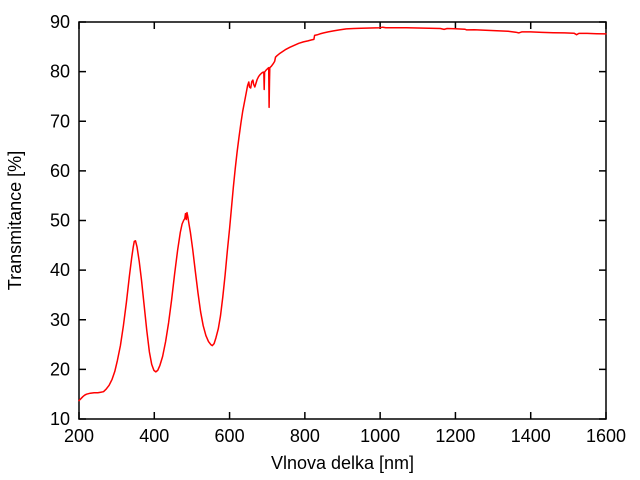 The height and width of the screenshot is (480, 640). I want to click on y-tick-label: 70, so click(60, 121).